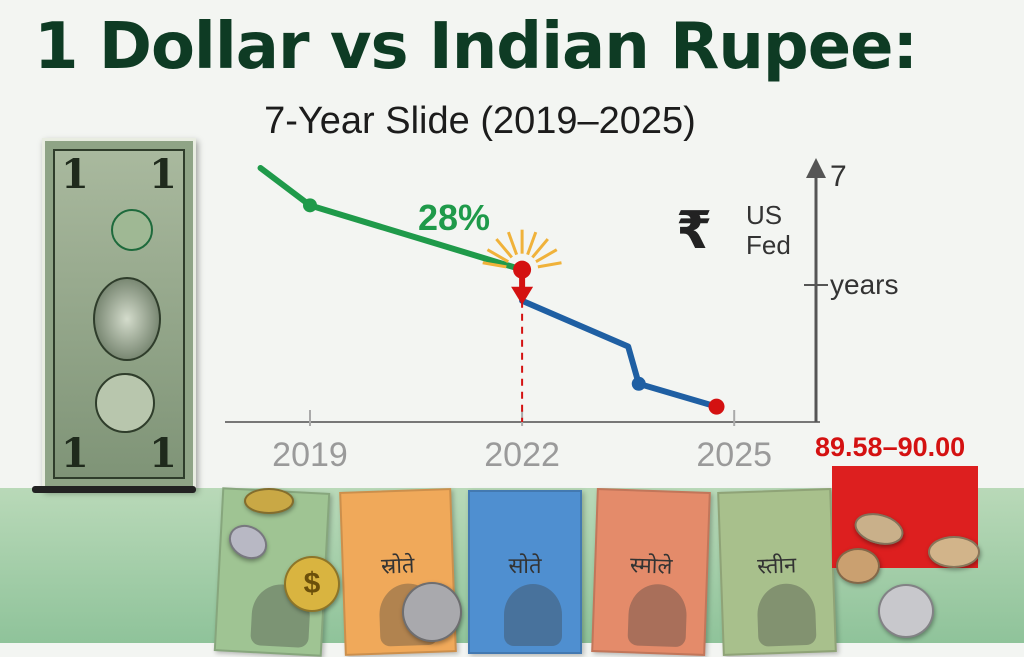  I want to click on series-point-2019, so click(310, 205).